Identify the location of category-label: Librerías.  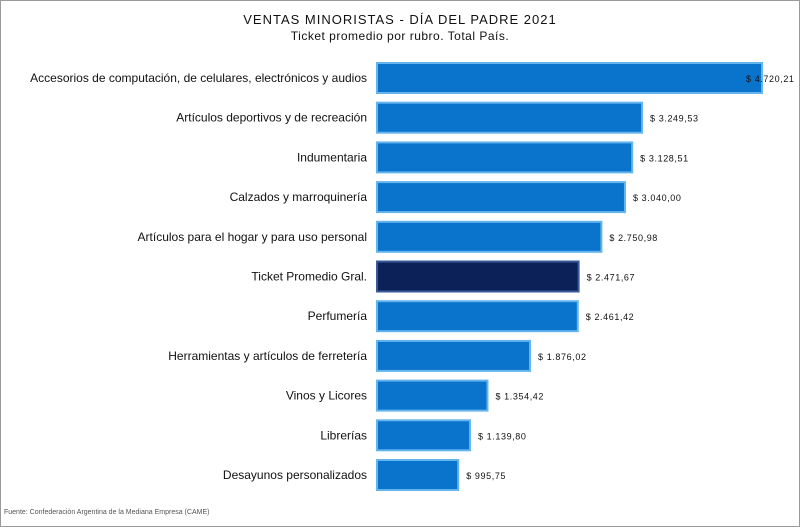
(343, 435).